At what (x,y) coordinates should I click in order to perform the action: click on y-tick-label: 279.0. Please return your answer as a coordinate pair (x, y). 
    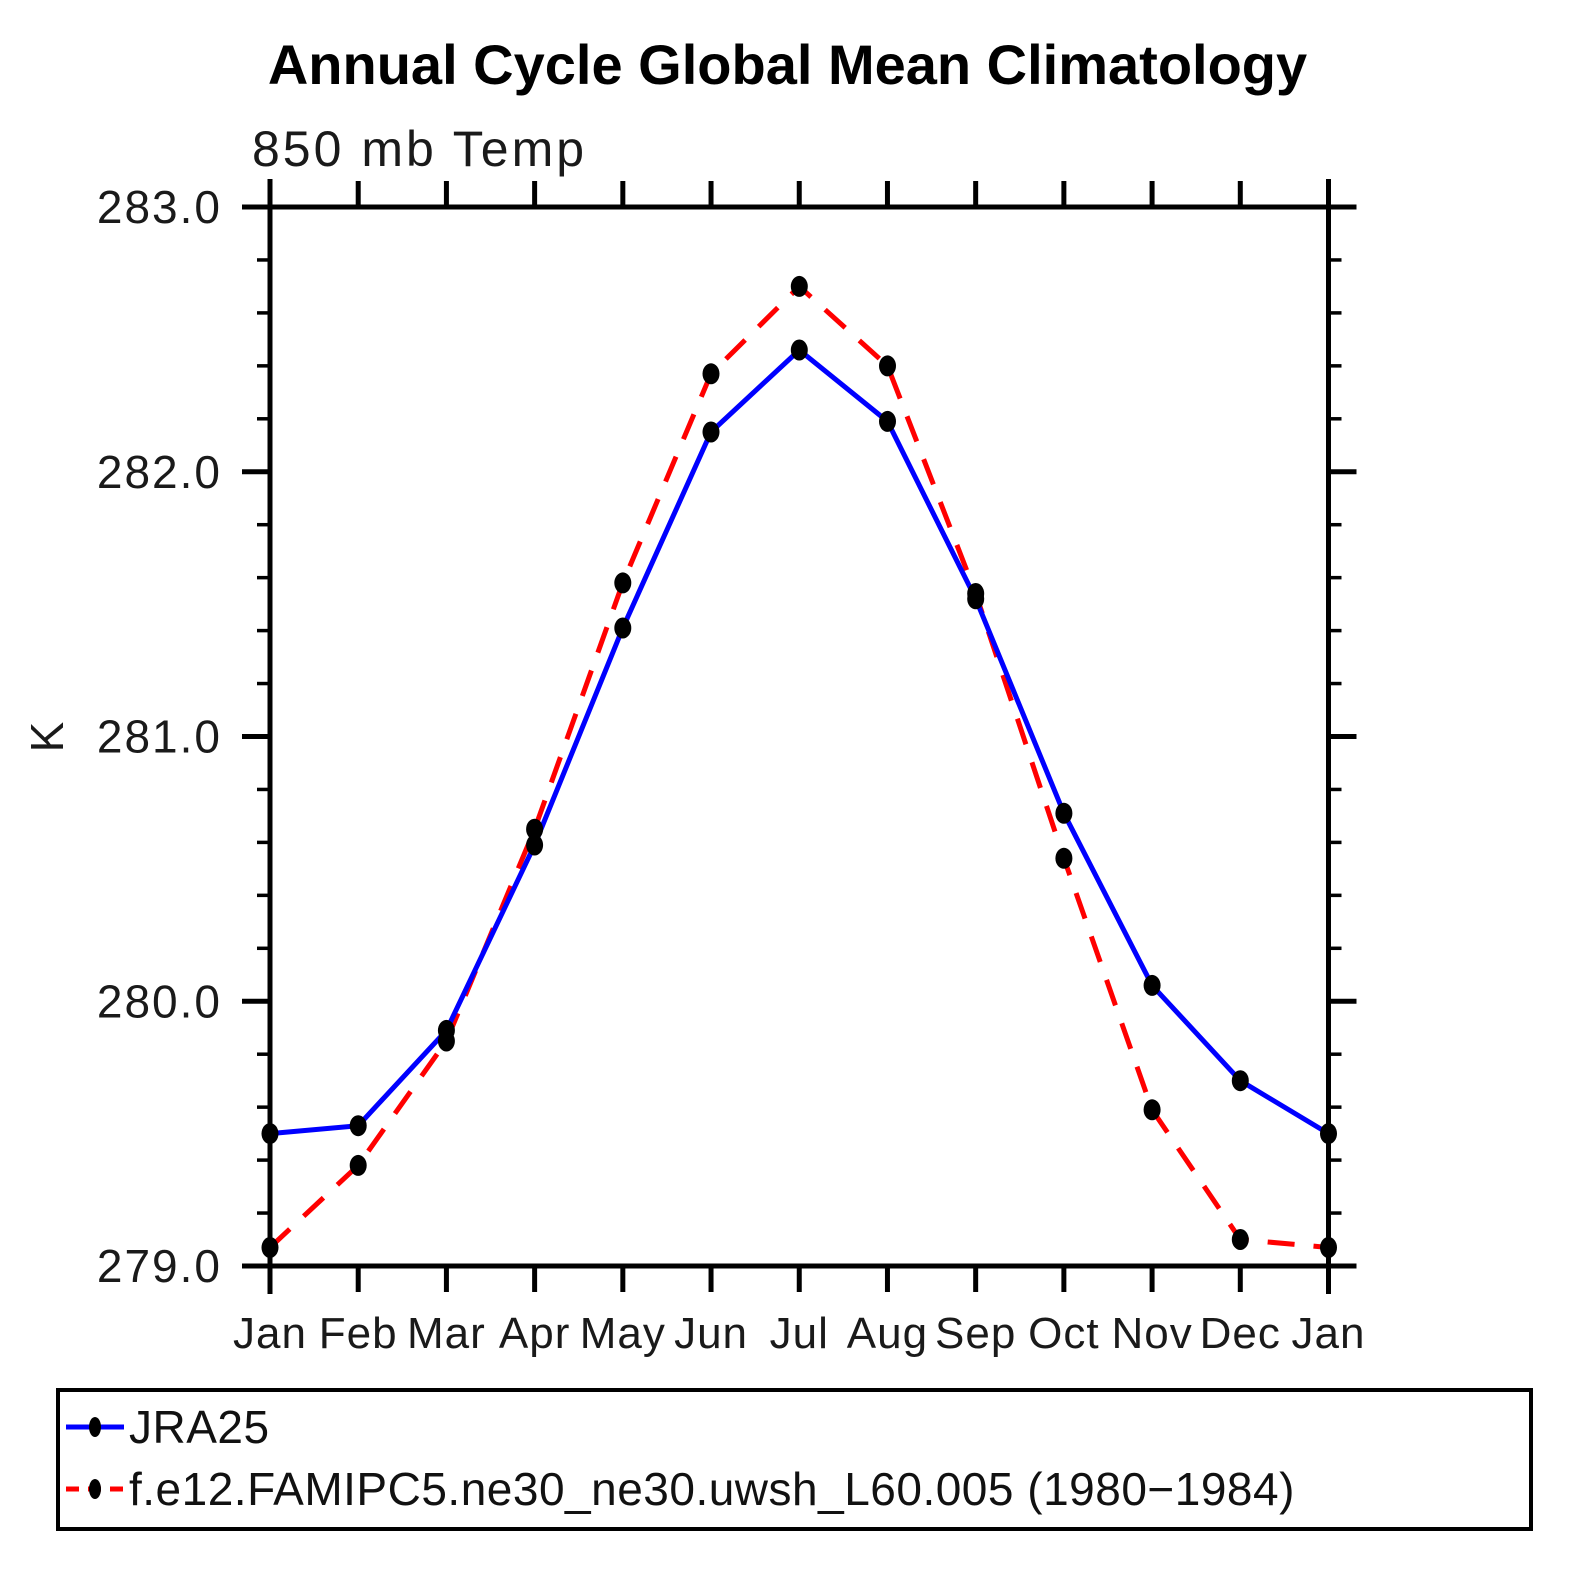
    Looking at the image, I should click on (159, 1266).